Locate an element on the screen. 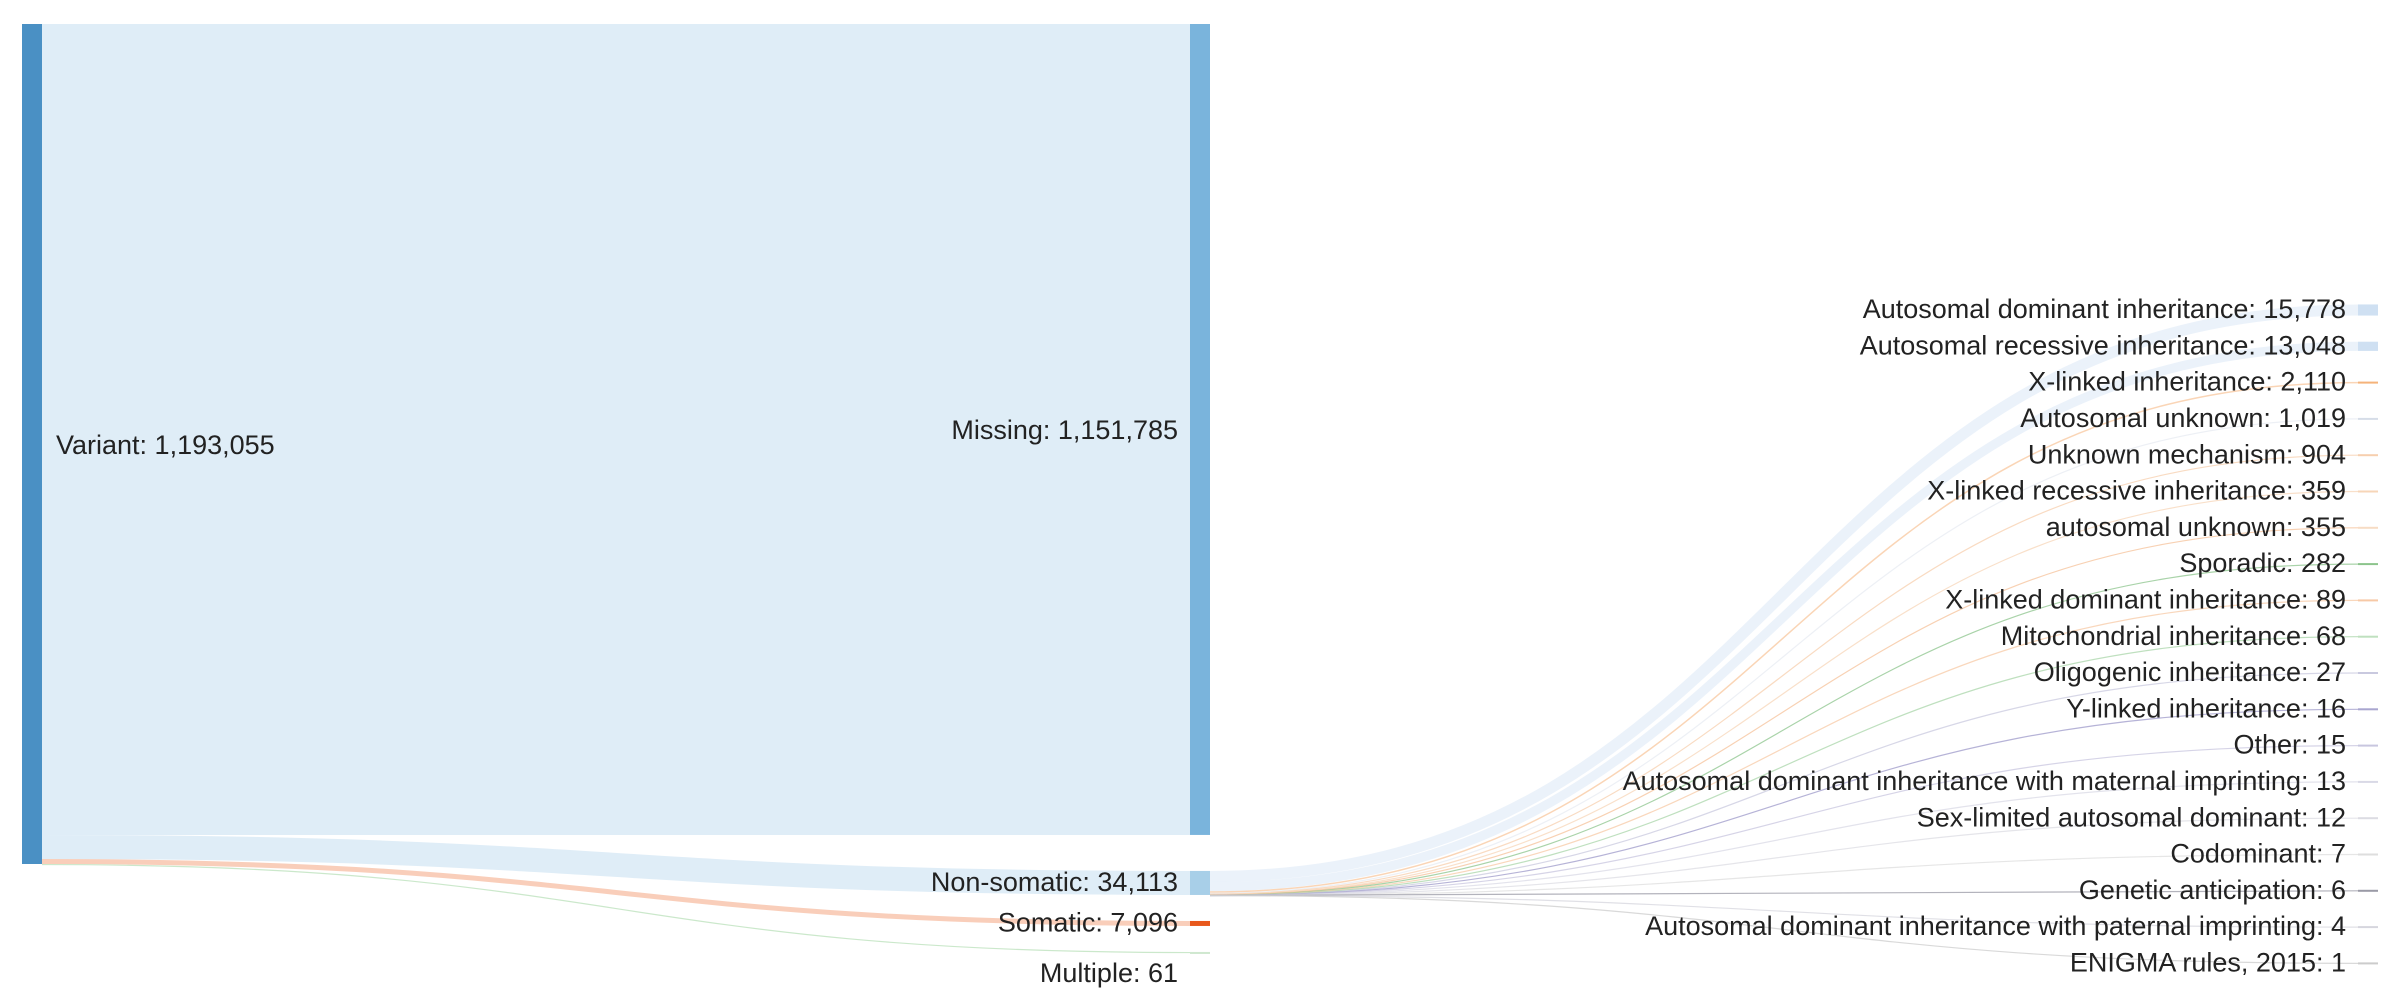  link-nonsomatic-xld is located at coordinates (1784, 747).